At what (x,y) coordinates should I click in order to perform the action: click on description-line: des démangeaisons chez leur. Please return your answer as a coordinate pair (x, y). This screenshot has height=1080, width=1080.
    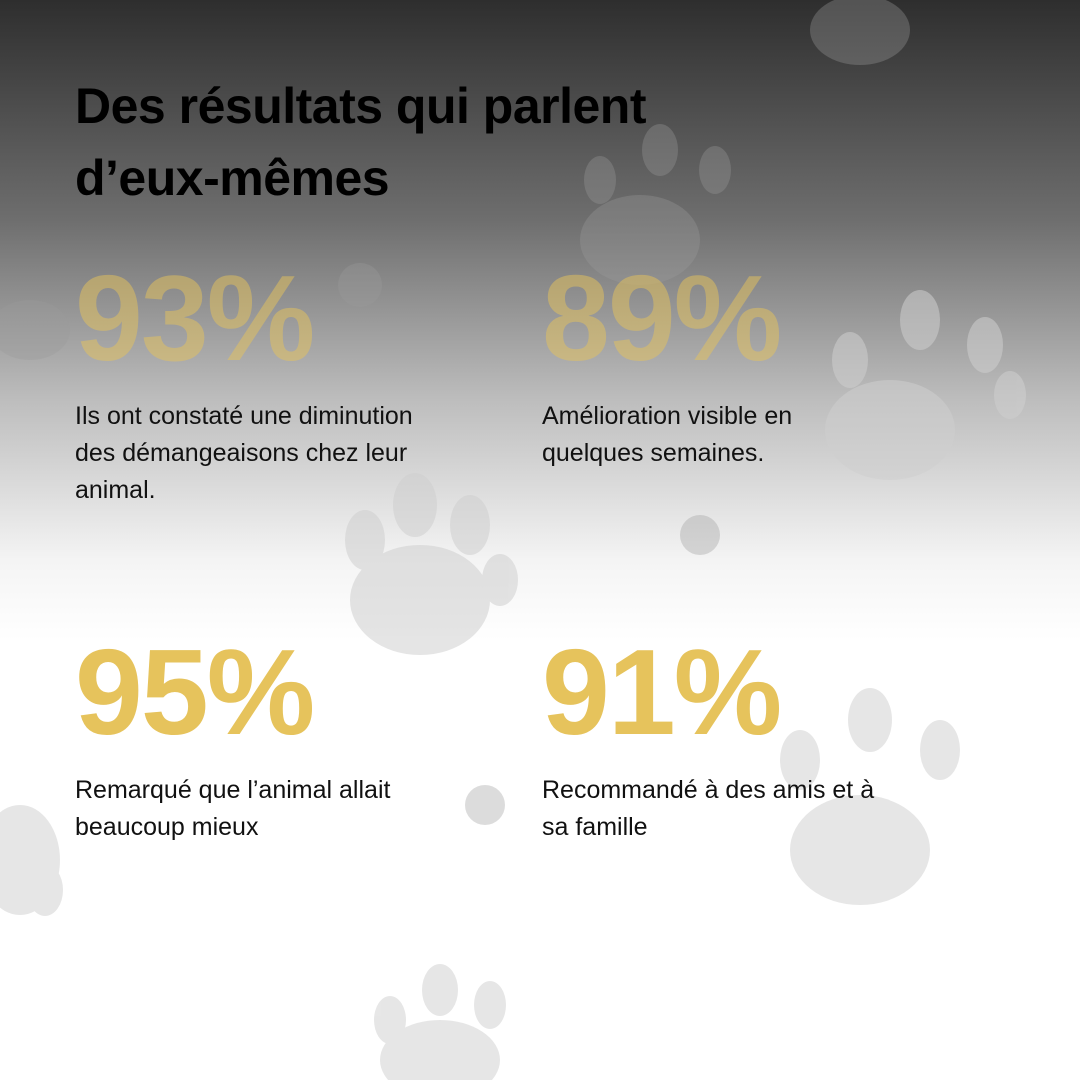
    Looking at the image, I should click on (241, 453).